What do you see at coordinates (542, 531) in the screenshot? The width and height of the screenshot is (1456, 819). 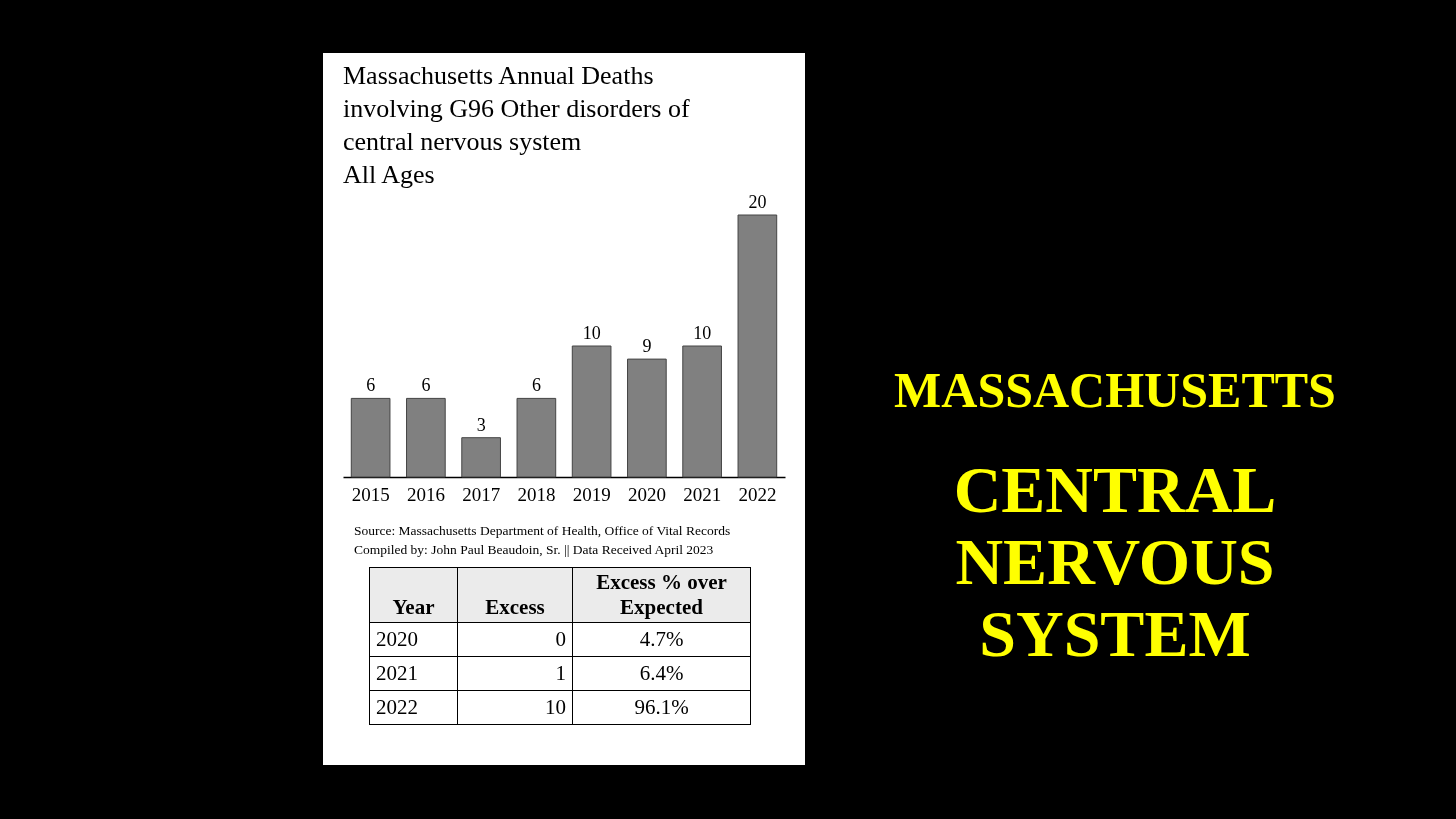 I see `source-note: Source: Massachusetts Department of Health, Office of Vital Records` at bounding box center [542, 531].